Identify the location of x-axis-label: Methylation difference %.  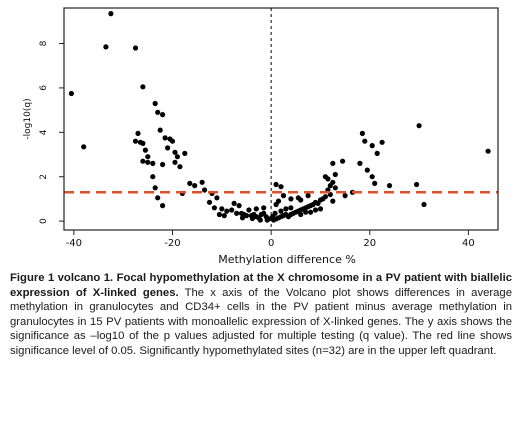
(287, 259).